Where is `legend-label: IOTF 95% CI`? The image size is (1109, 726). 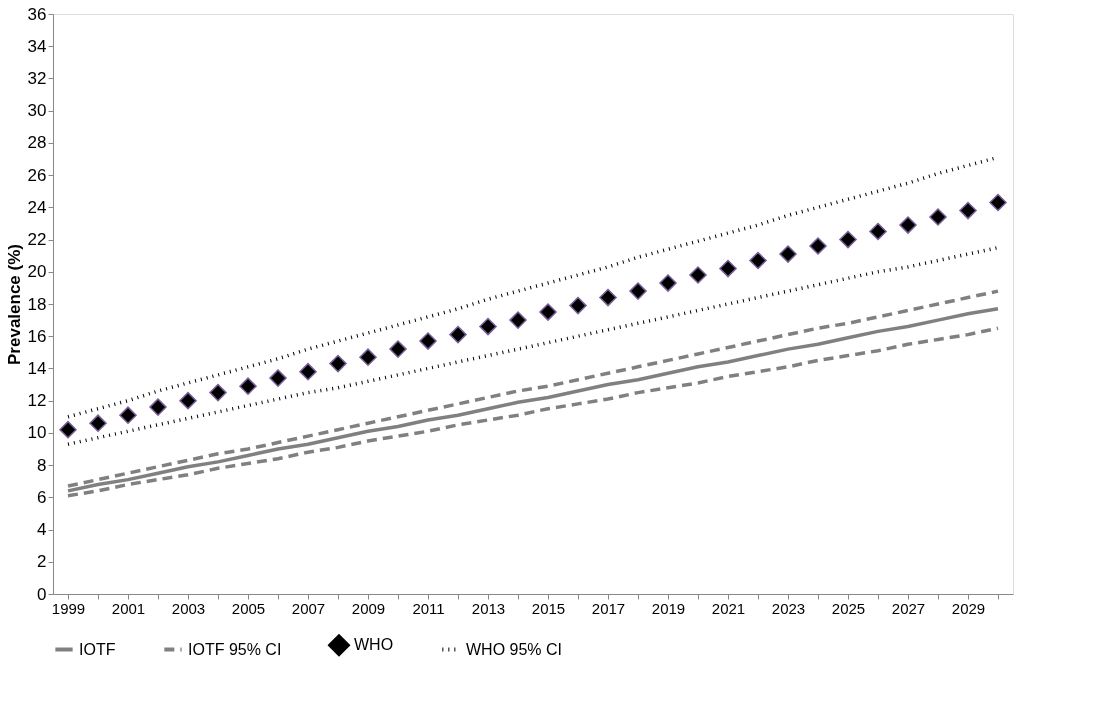 legend-label: IOTF 95% CI is located at coordinates (235, 649).